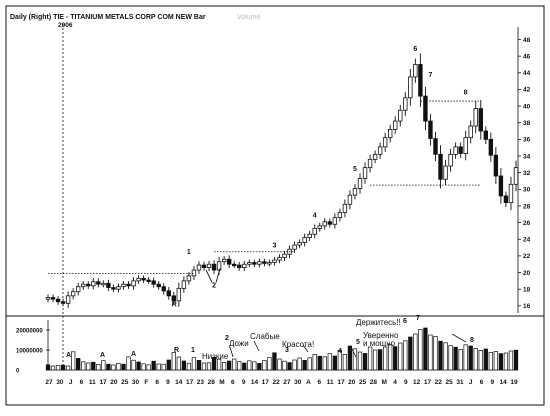  What do you see at coordinates (527, 206) in the screenshot?
I see `y-tick-label: 28` at bounding box center [527, 206].